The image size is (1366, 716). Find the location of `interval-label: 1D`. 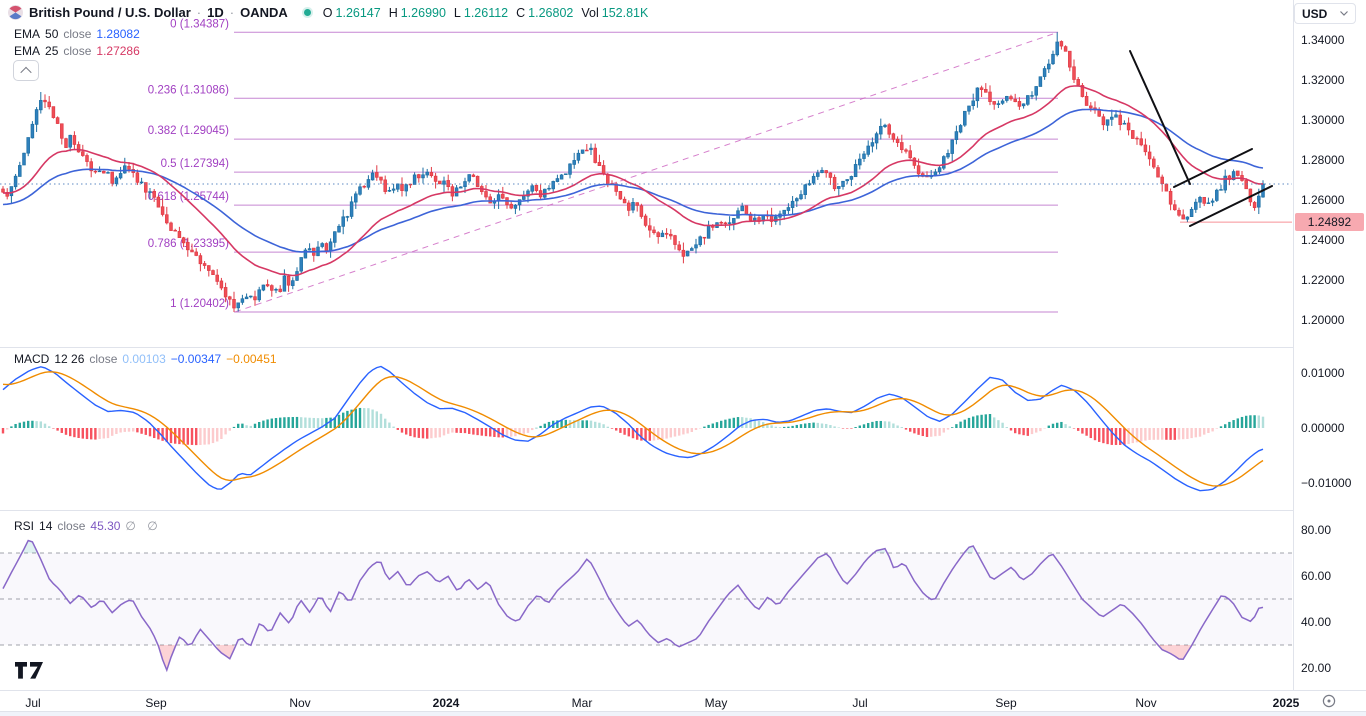

interval-label: 1D is located at coordinates (215, 12).